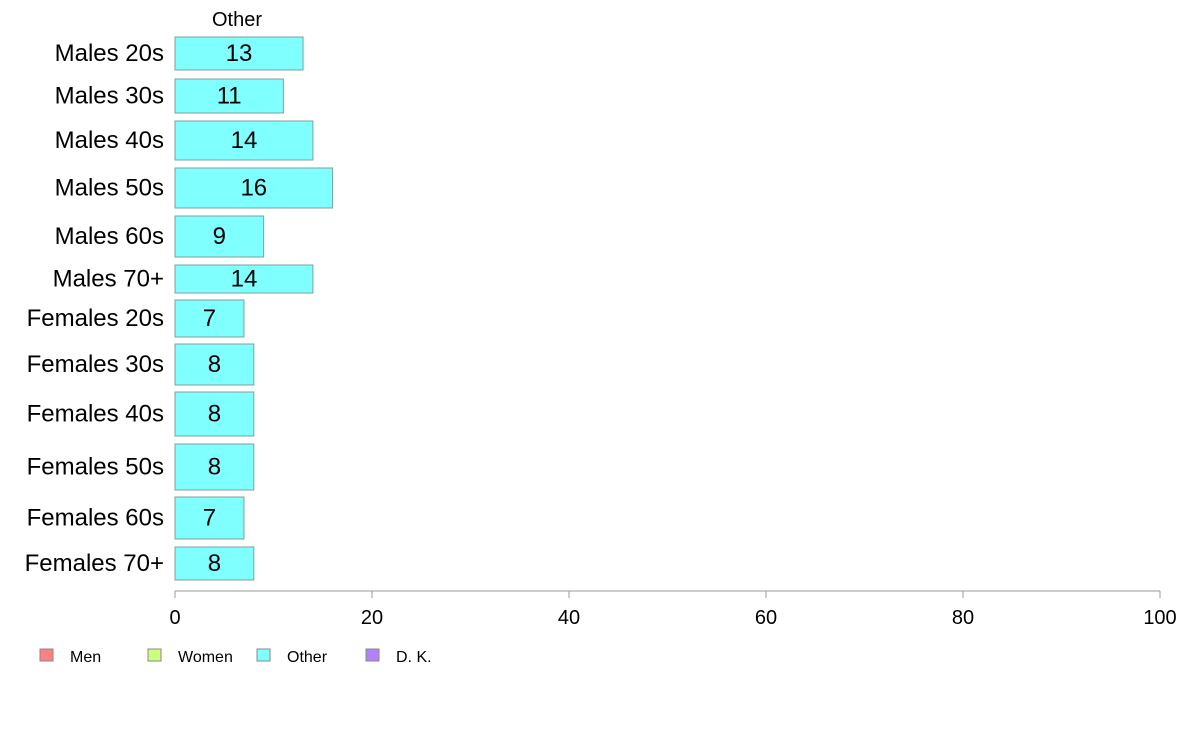  Describe the element at coordinates (235, 657) in the screenshot. I see `legend: Men Women Other D. K.` at that location.